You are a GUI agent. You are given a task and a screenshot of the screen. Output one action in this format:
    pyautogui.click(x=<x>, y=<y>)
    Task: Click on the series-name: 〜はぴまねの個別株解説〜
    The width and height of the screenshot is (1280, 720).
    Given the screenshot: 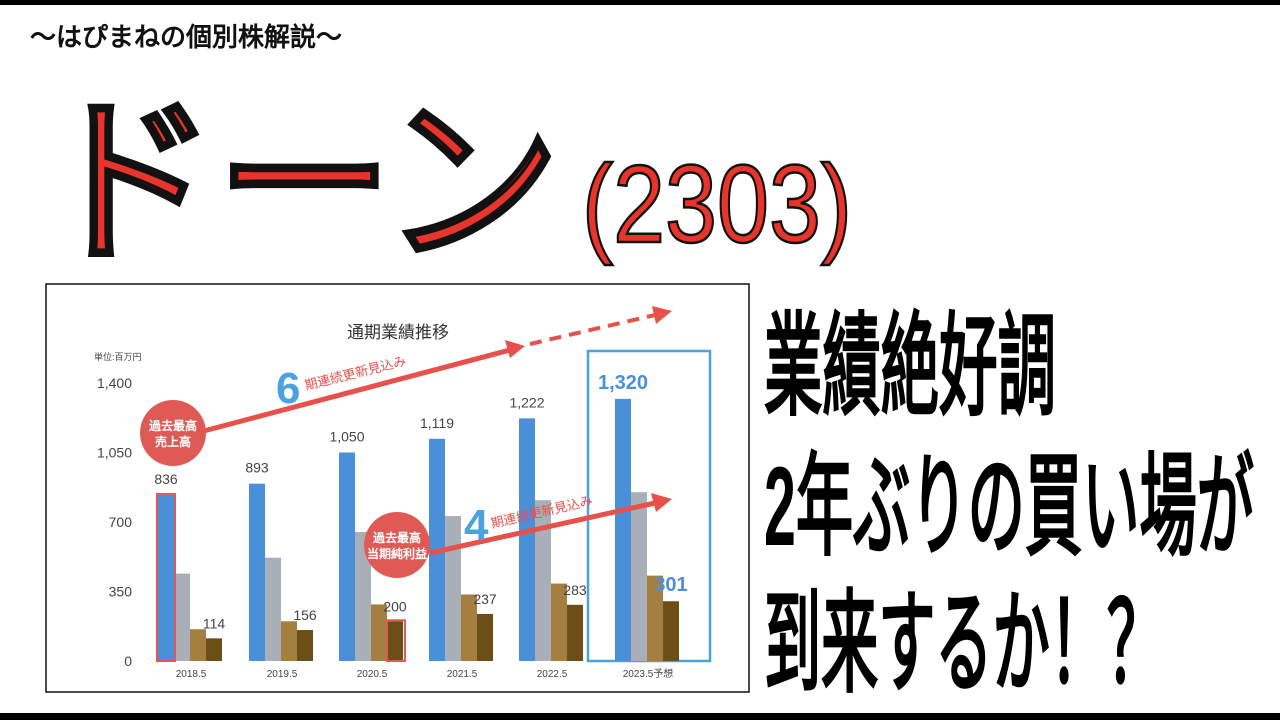 What is the action you would take?
    pyautogui.click(x=186, y=37)
    